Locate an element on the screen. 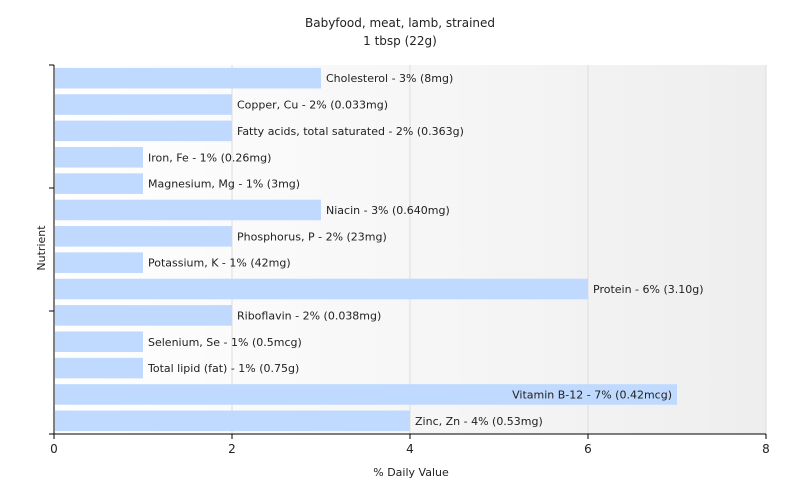 The width and height of the screenshot is (800, 500). bar-label: Cholesterol - 3% (8mg) is located at coordinates (389, 78).